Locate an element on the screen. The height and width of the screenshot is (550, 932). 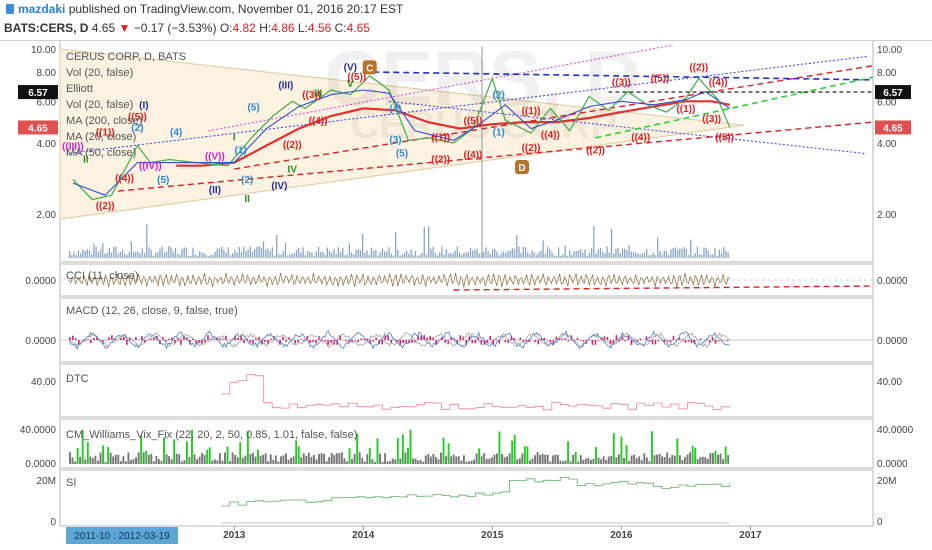
high-value: 4.86 is located at coordinates (283, 28).